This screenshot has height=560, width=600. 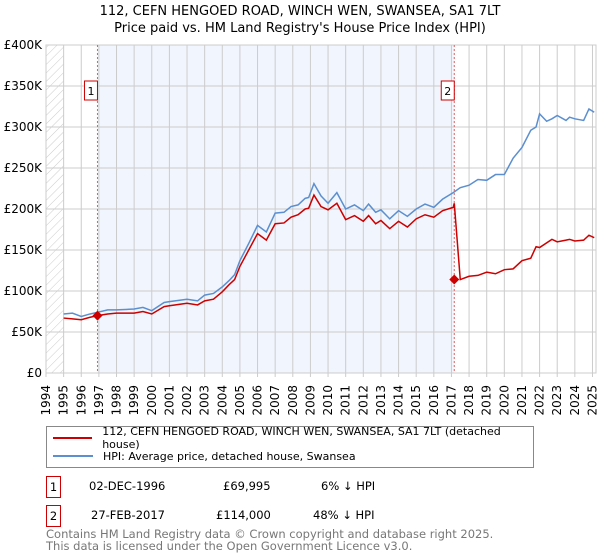 I want to click on x-tick-label: 2006, so click(x=258, y=400).